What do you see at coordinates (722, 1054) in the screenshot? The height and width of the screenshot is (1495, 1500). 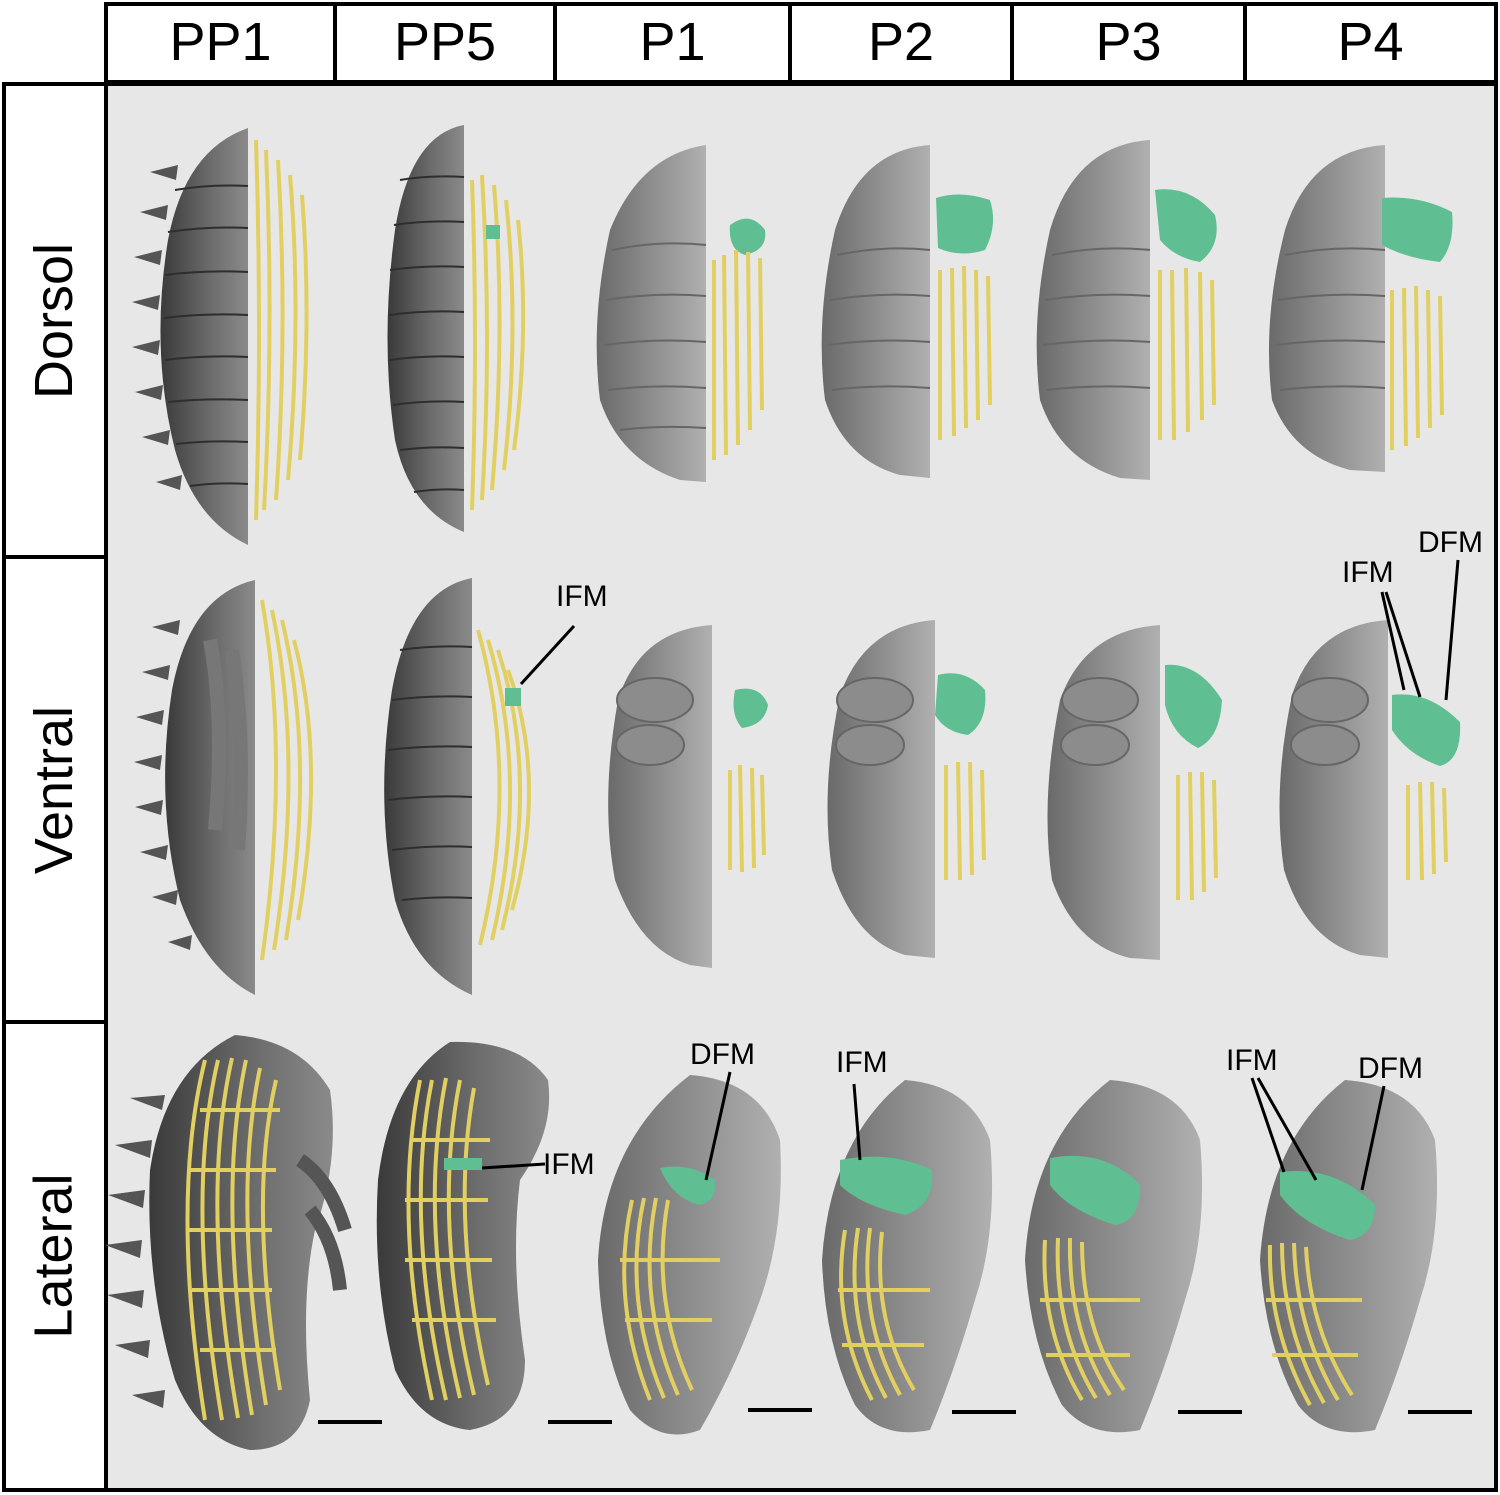 I see `dfm-lateral-p1-label: DFM` at bounding box center [722, 1054].